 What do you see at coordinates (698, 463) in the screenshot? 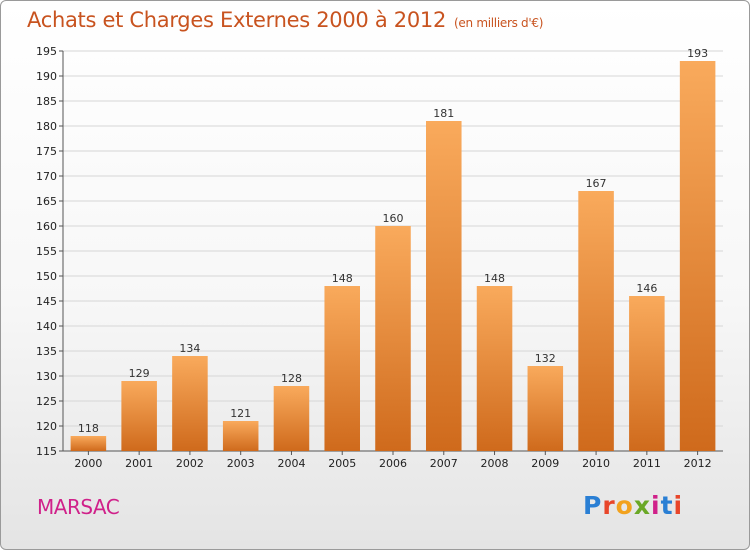
I see `x-tick-label-2012: 2012` at bounding box center [698, 463].